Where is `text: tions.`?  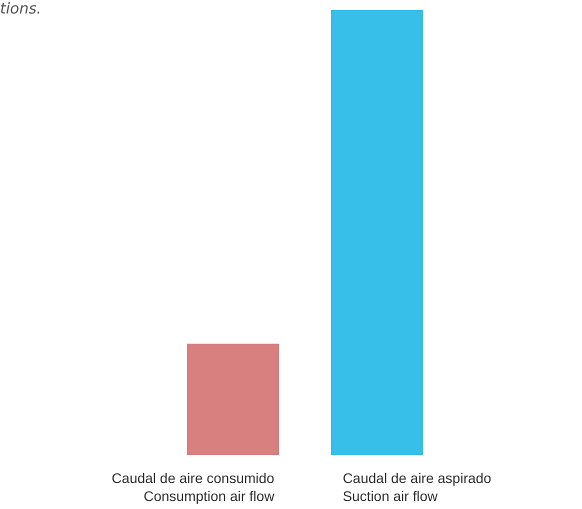
text: tions. is located at coordinates (21, 9).